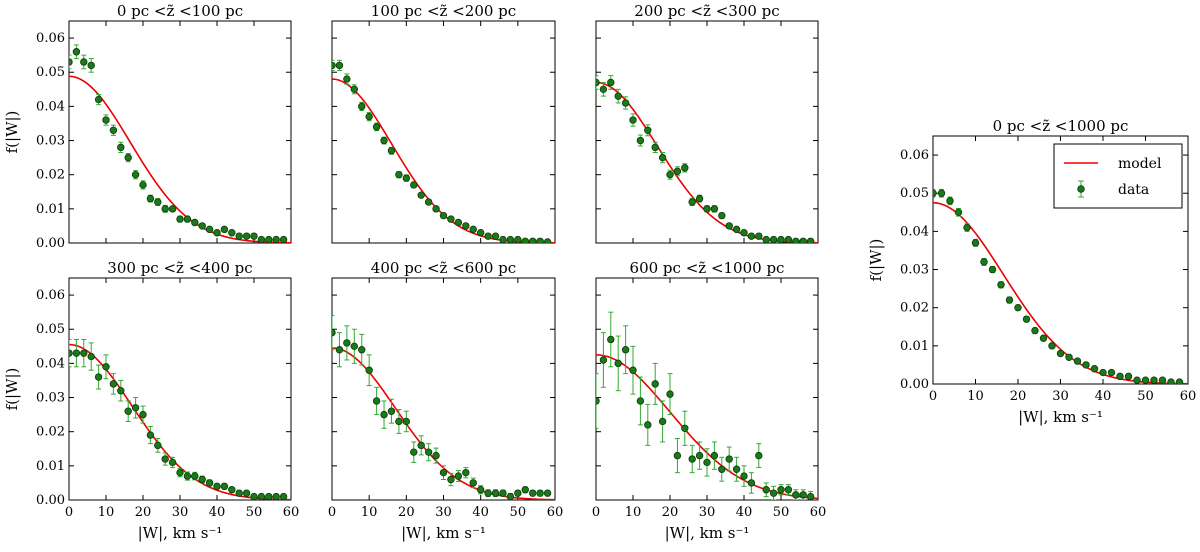 Image resolution: width=1200 pixels, height=552 pixels. What do you see at coordinates (1060, 417) in the screenshot?
I see `x-axis-label: |W|, km s⁻¹` at bounding box center [1060, 417].